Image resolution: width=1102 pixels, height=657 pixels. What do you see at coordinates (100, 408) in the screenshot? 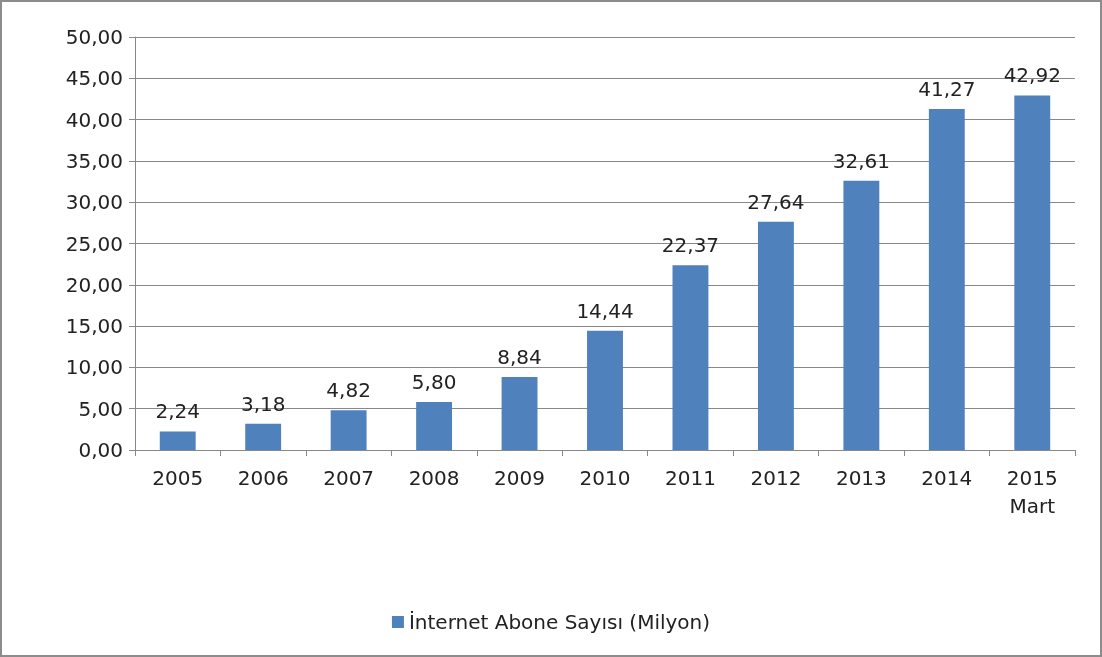
I see `y-tick-label: 5,00` at bounding box center [100, 408].